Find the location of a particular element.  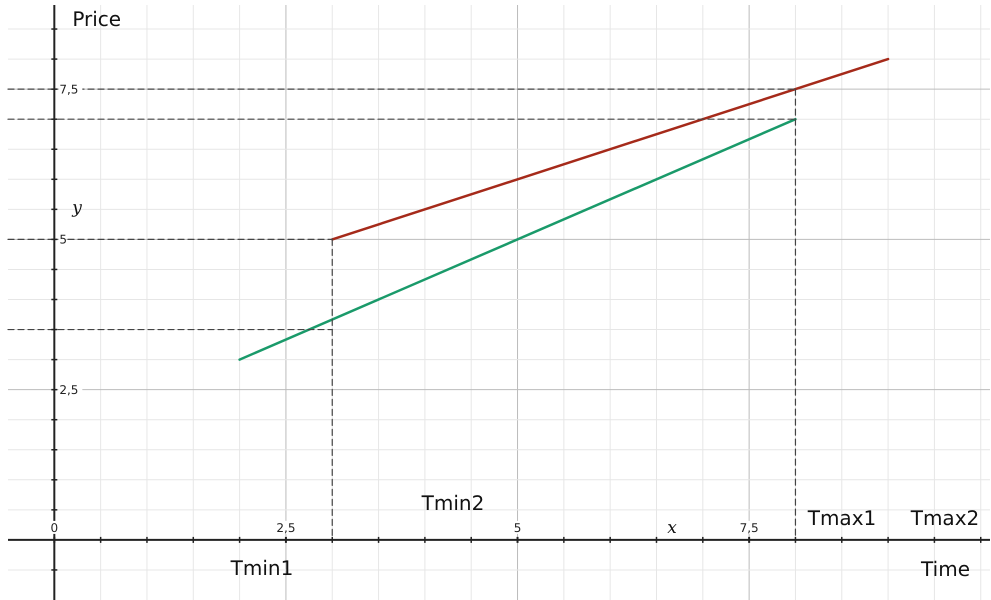

annotation: y is located at coordinates (76, 208).